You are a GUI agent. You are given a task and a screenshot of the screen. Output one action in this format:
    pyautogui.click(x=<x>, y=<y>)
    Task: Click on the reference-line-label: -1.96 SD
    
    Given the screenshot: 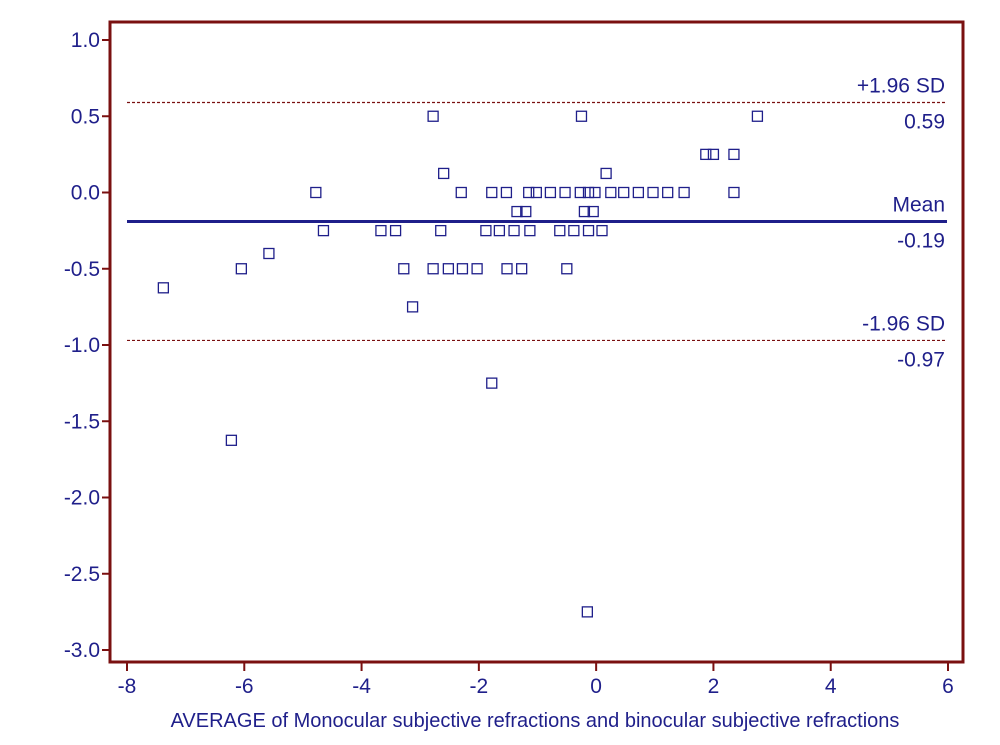 What is the action you would take?
    pyautogui.click(x=903, y=323)
    